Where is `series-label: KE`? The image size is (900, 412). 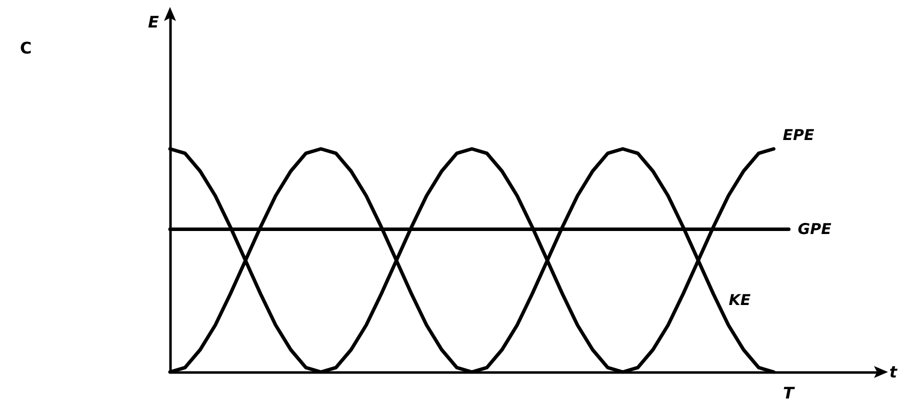
series-label: KE is located at coordinates (740, 300).